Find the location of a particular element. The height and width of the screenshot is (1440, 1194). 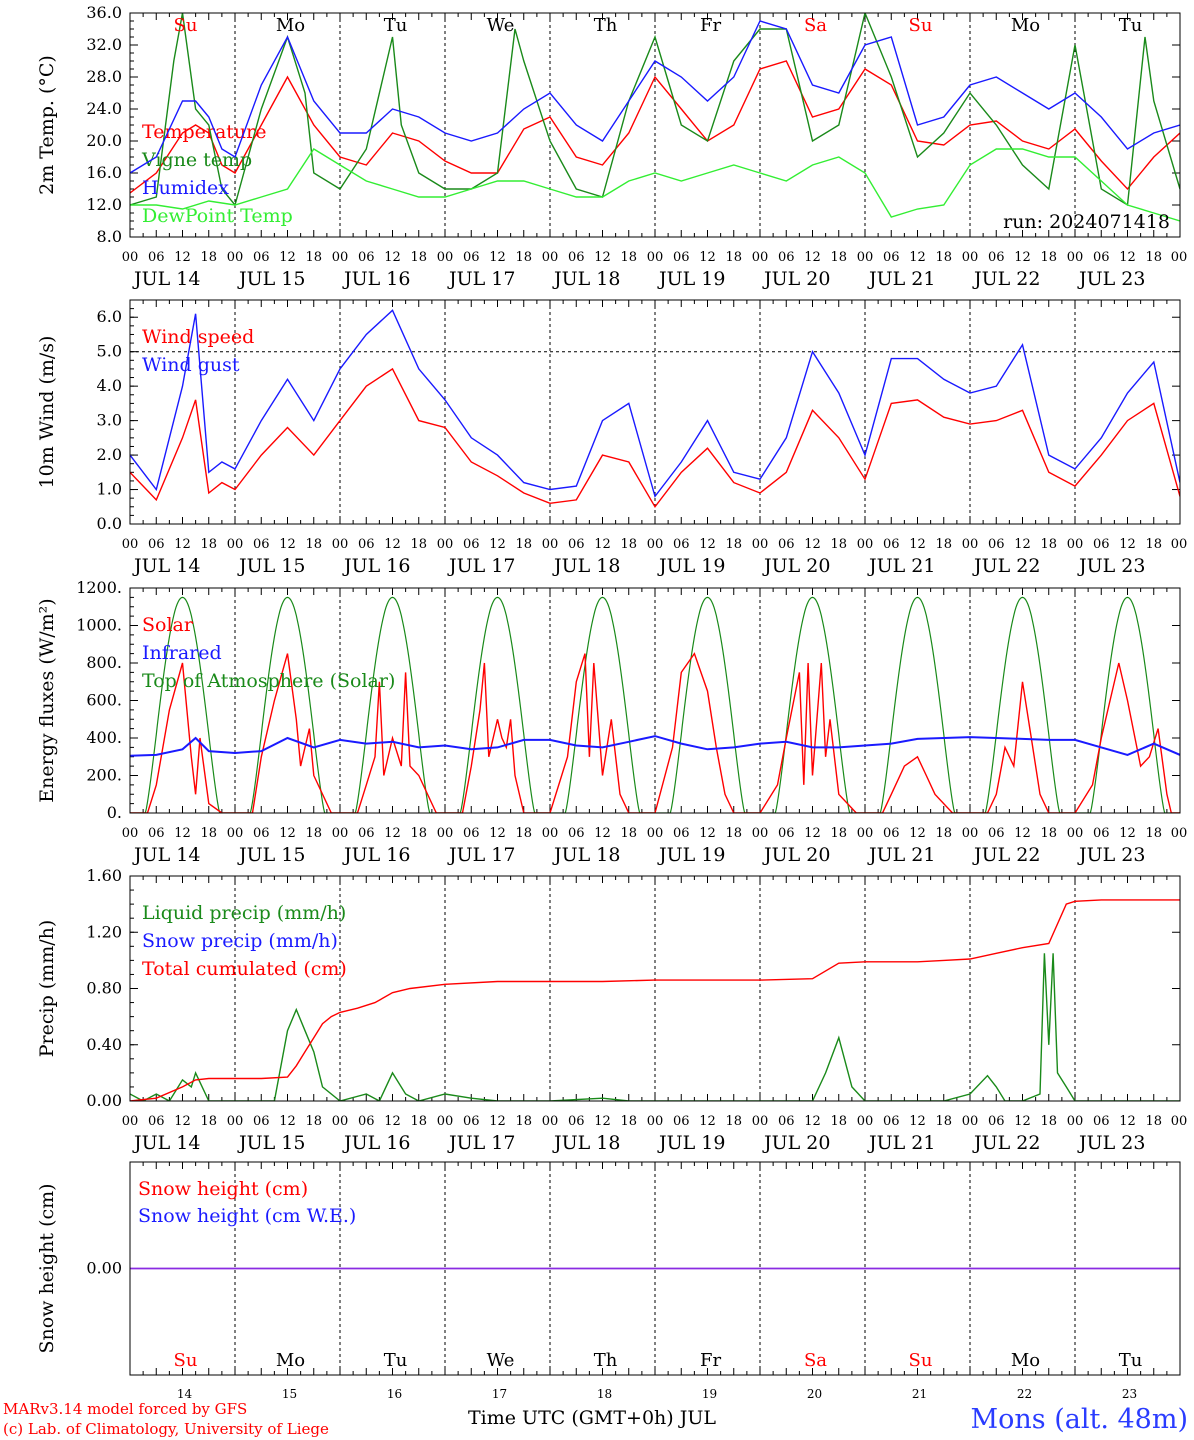

series-wind-gust is located at coordinates (655, 403).